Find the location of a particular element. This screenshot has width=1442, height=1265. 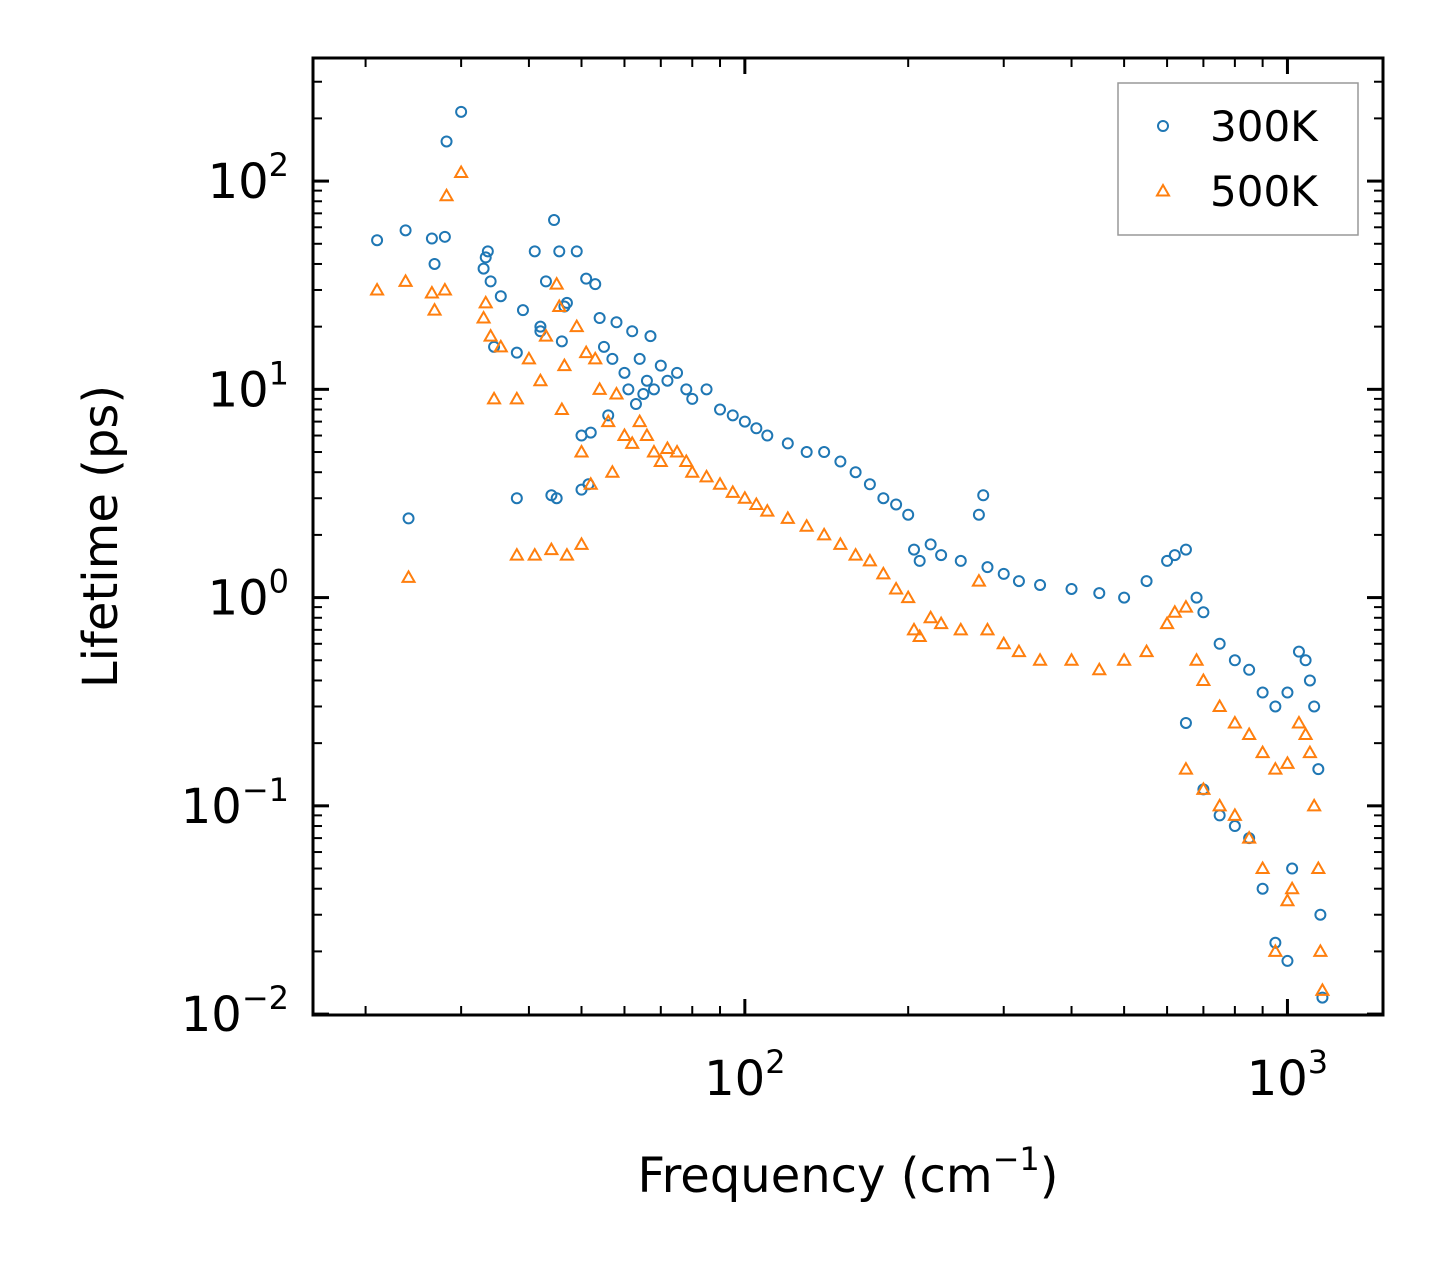

y-tick-label: 10² is located at coordinates (248, 178).